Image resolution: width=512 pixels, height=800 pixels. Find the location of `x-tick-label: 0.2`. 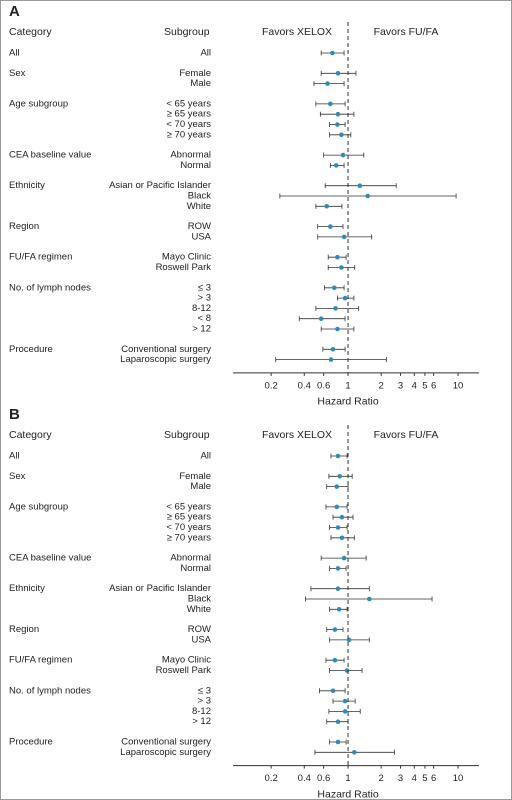

x-tick-label: 0.2 is located at coordinates (271, 778).